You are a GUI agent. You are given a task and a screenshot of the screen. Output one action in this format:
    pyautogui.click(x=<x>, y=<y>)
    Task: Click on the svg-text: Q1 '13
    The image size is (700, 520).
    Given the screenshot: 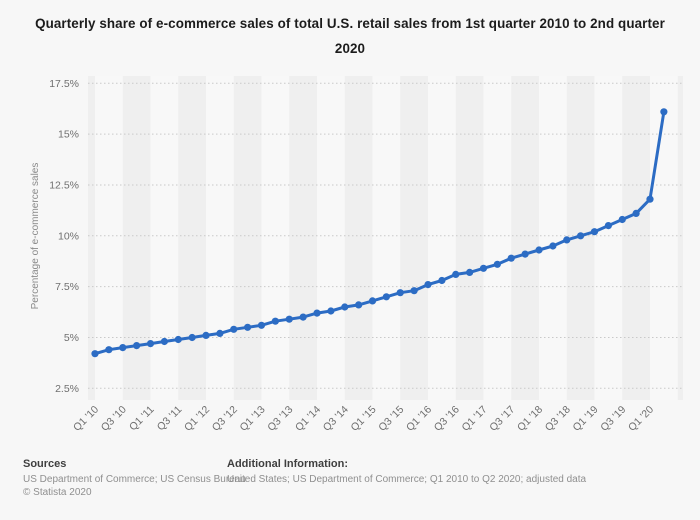 What is the action you would take?
    pyautogui.click(x=252, y=419)
    